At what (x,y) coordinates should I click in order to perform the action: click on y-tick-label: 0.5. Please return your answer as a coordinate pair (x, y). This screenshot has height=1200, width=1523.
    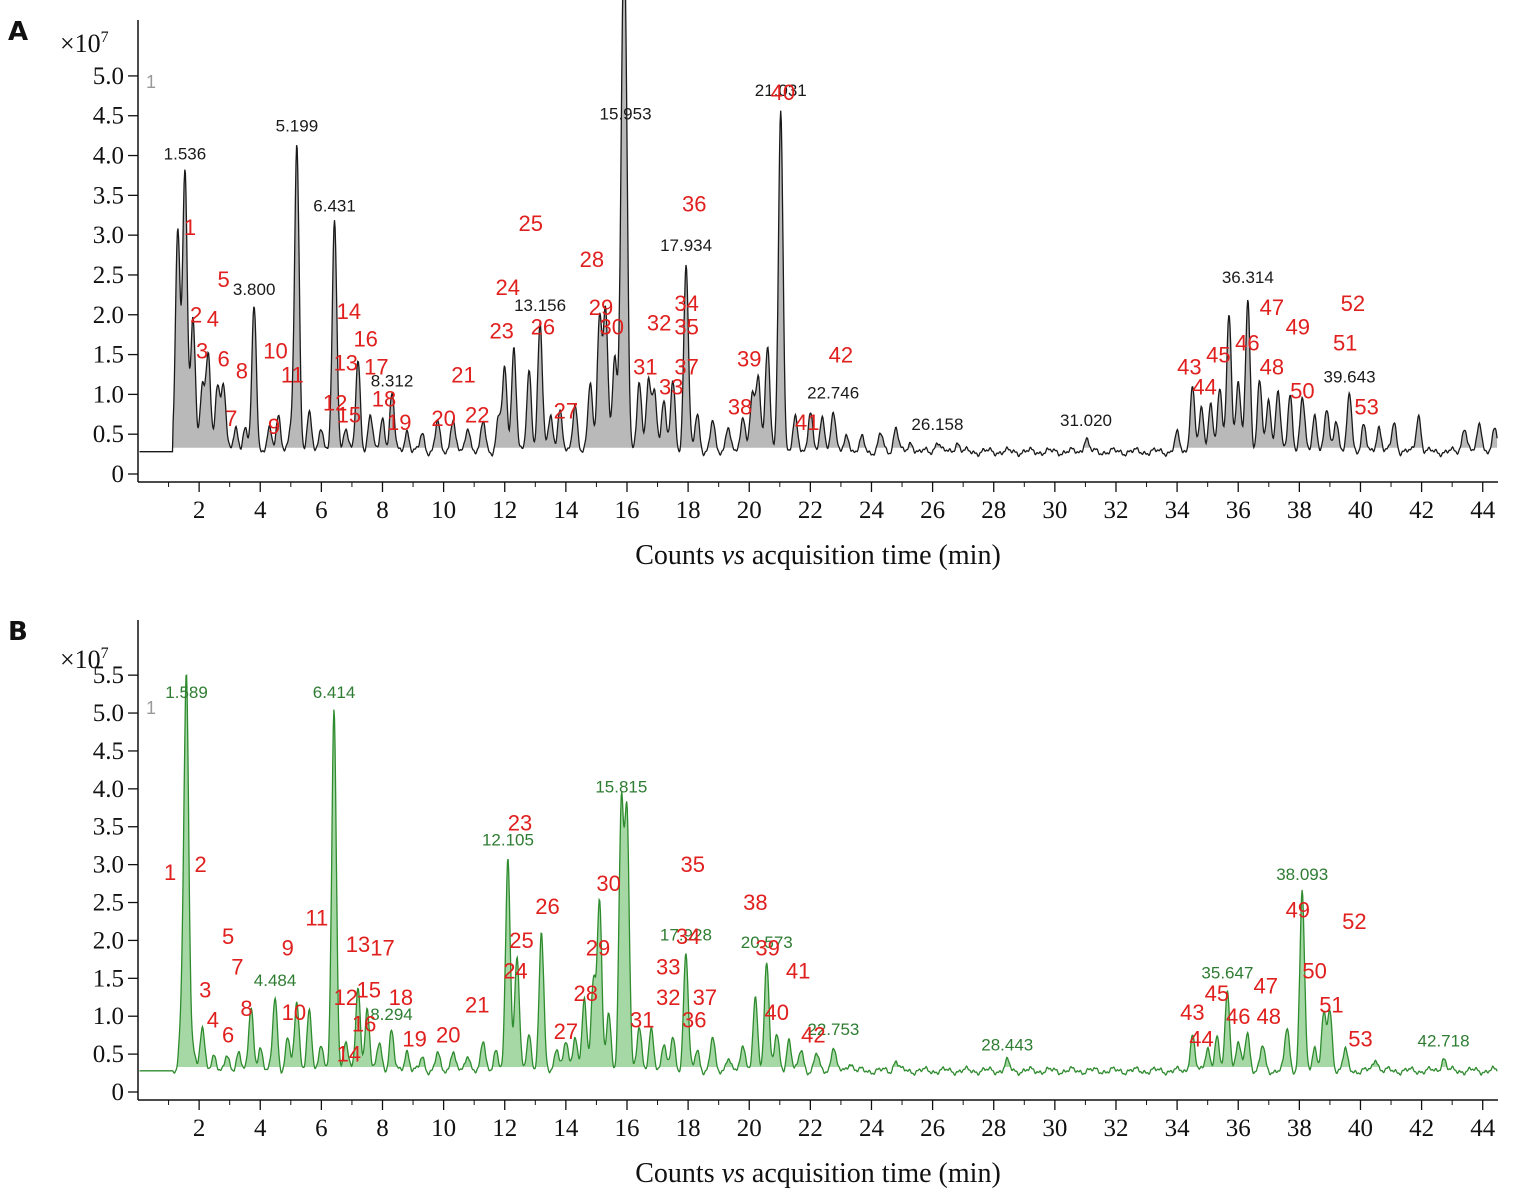
    Looking at the image, I should click on (108, 434).